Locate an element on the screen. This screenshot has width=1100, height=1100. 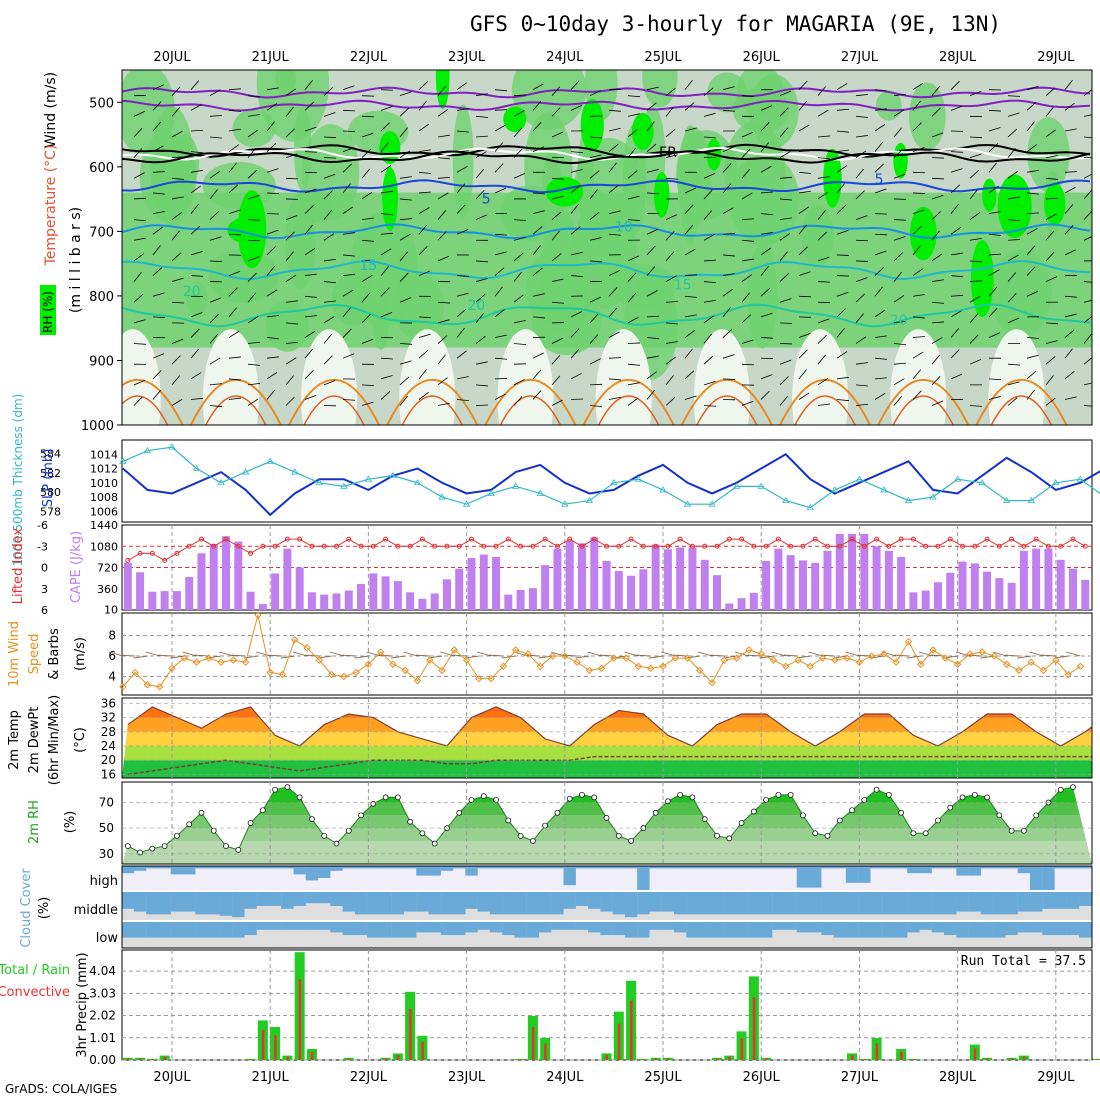
rh-blob is located at coordinates (380, 318).